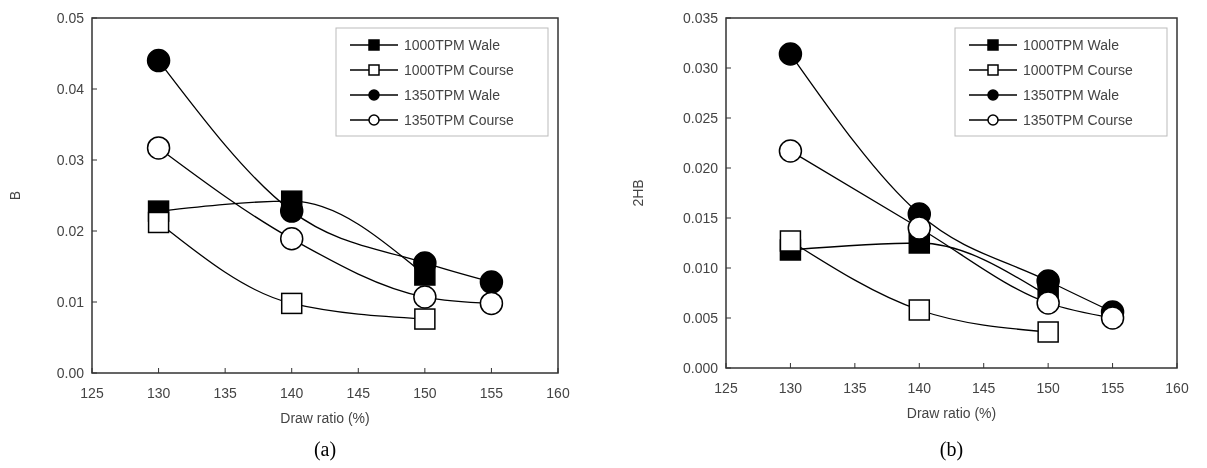 This screenshot has height=468, width=1207. Describe the element at coordinates (70, 89) in the screenshot. I see `y-tick-label: 0.04` at that location.